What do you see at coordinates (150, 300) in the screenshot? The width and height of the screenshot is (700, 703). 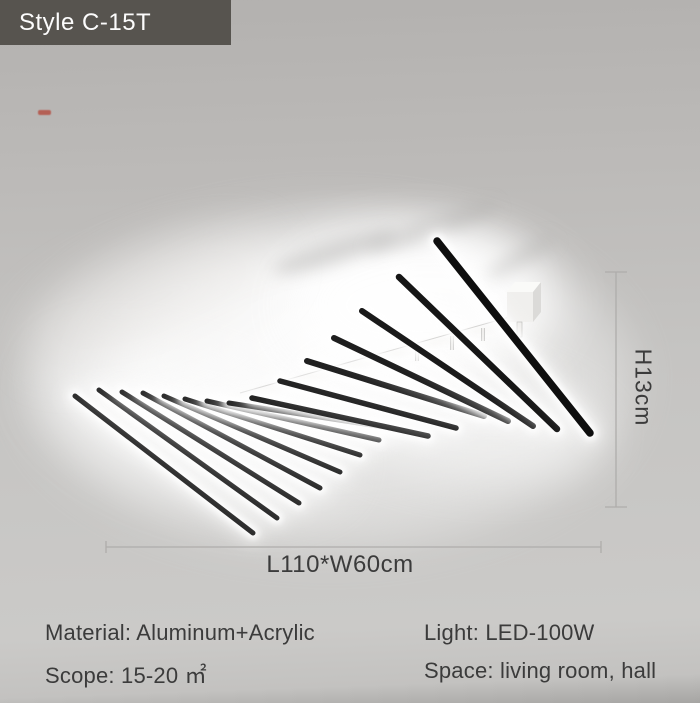 I see `glow-cloud` at bounding box center [150, 300].